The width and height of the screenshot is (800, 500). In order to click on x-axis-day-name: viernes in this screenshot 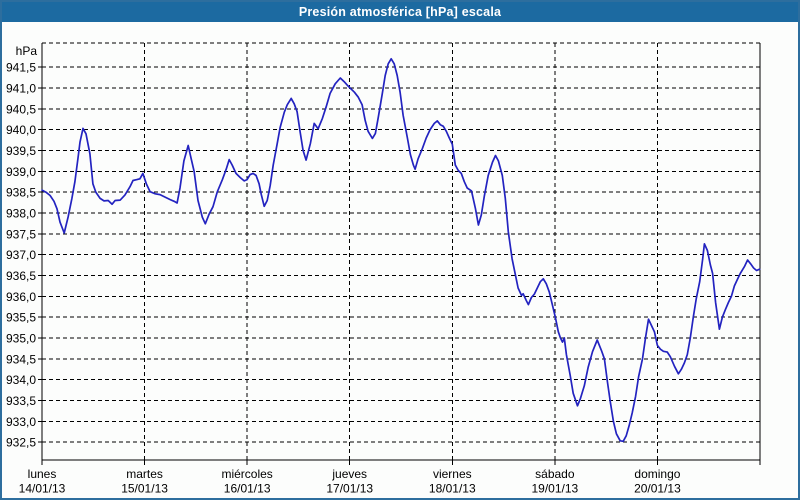, I will do `click(452, 474)`.